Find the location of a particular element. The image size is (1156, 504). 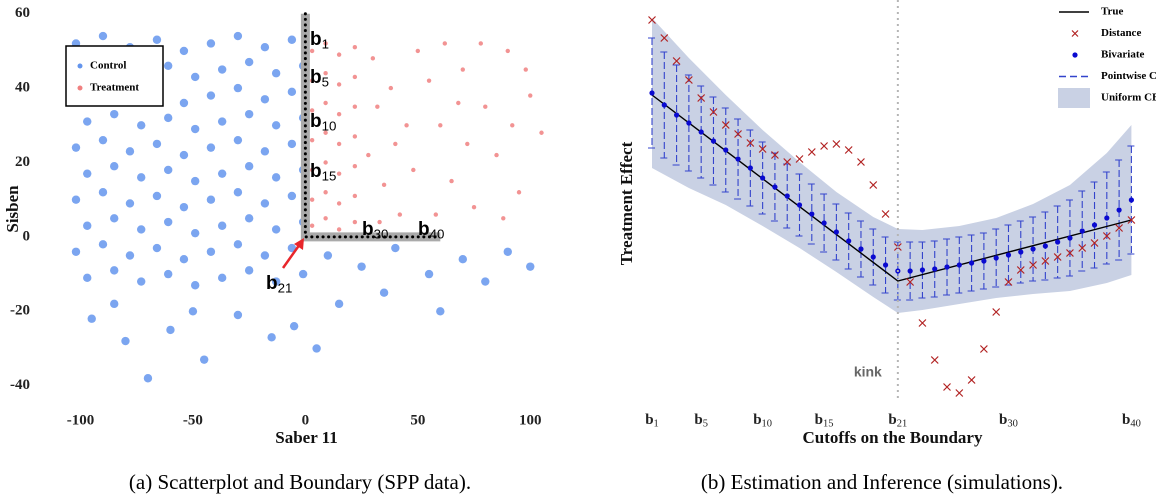

legend-box is located at coordinates (114, 76).